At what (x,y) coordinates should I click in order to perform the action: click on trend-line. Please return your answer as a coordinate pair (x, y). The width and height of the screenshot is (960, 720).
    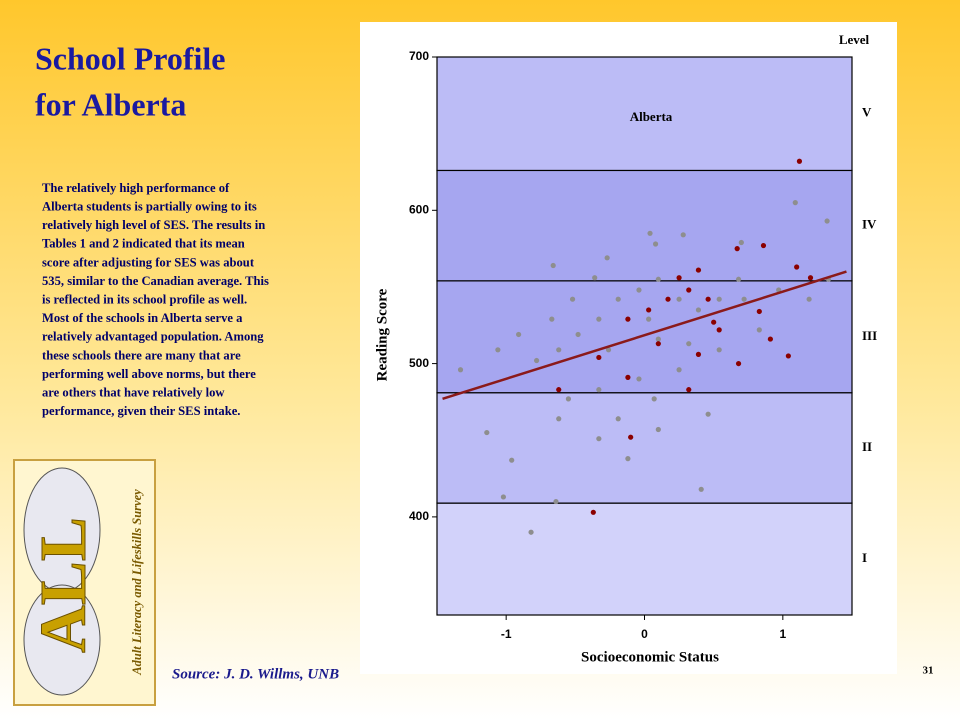
    Looking at the image, I should click on (644, 335).